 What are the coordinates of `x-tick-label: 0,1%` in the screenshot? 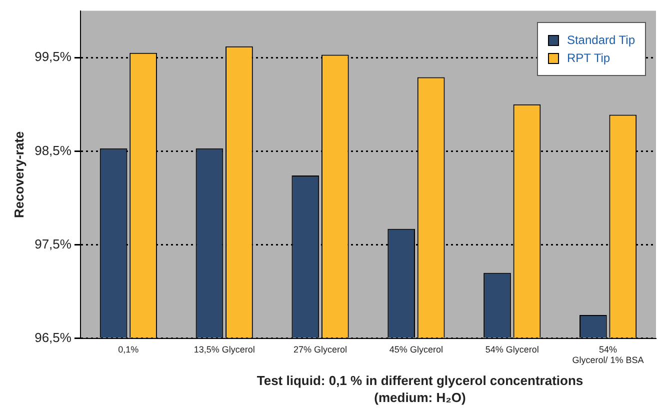 It's located at (128, 349).